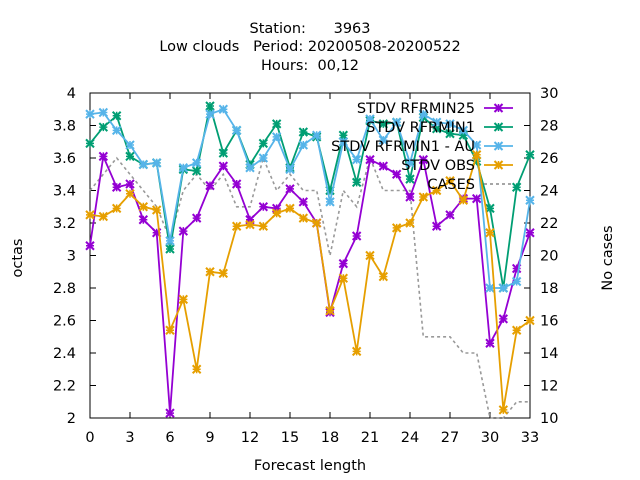  What do you see at coordinates (290, 438) in the screenshot?
I see `x-tick-label: 15` at bounding box center [290, 438].